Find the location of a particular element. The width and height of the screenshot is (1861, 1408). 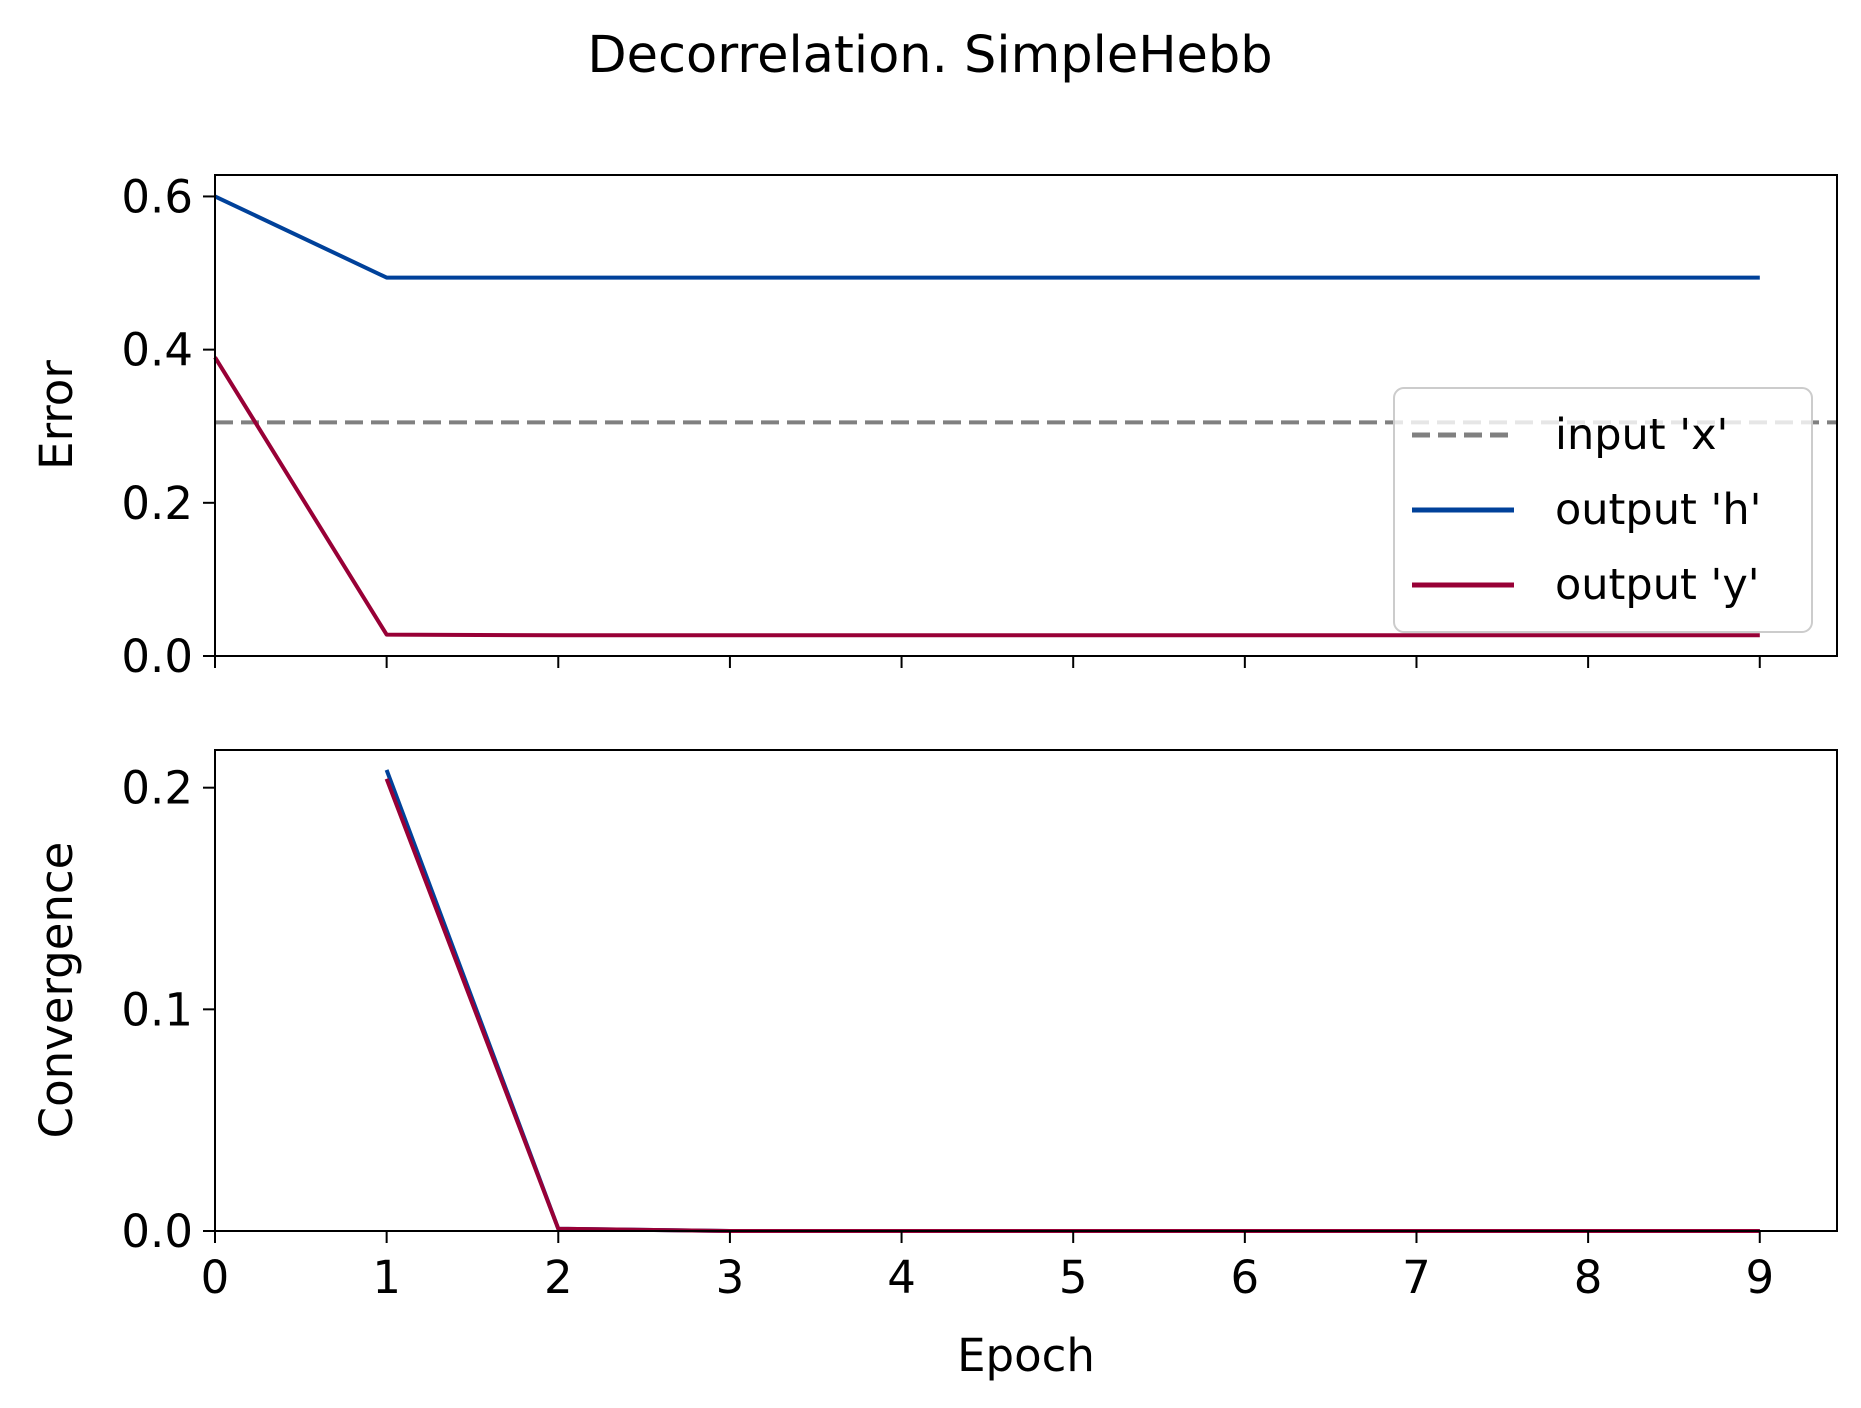

y-tick-label-0-6: 0.6 is located at coordinates (157, 196).